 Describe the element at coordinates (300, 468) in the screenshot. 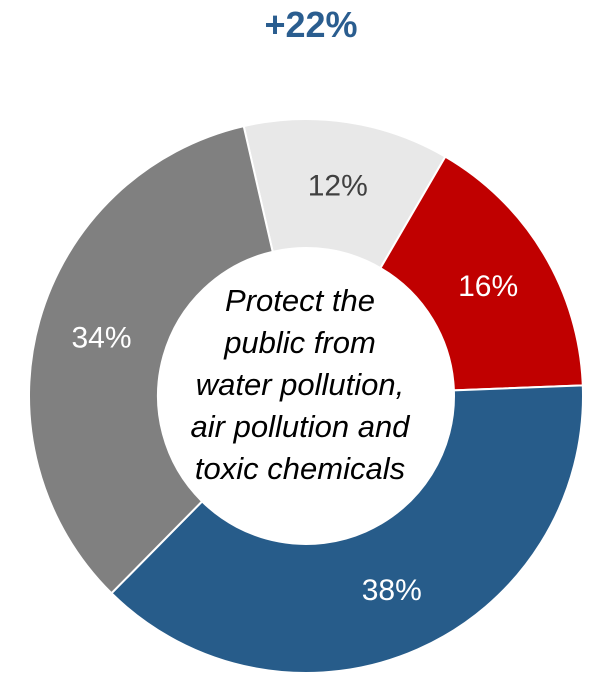

I see `center-label-line: toxic chemicals` at that location.